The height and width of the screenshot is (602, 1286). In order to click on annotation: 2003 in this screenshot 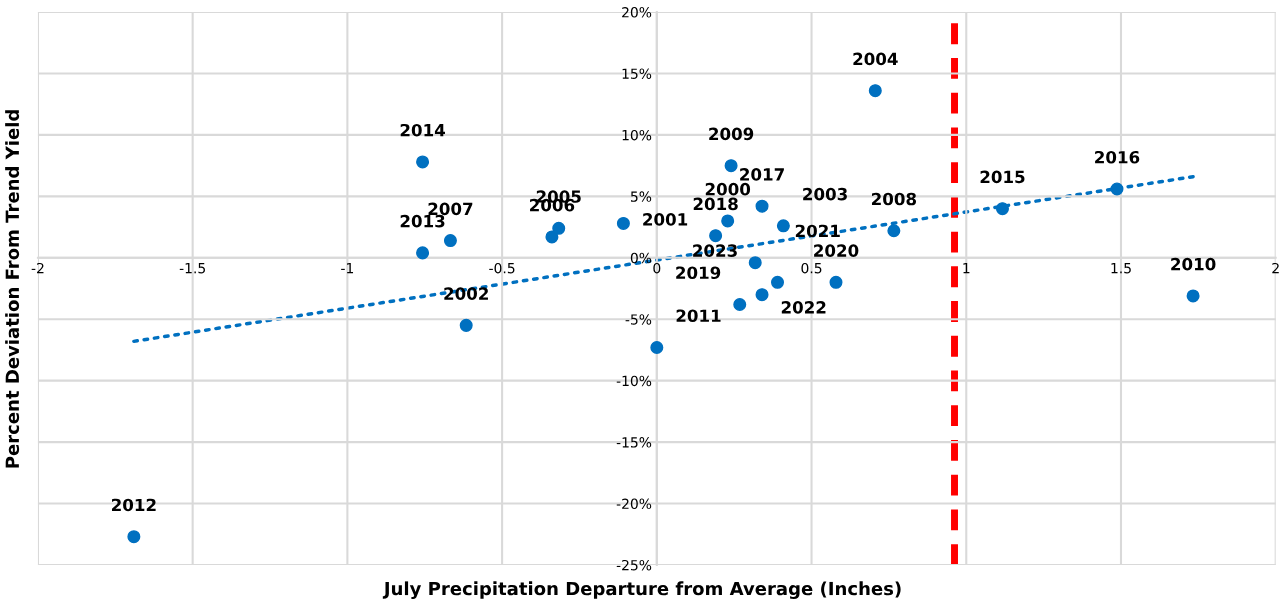, I will do `click(825, 194)`.